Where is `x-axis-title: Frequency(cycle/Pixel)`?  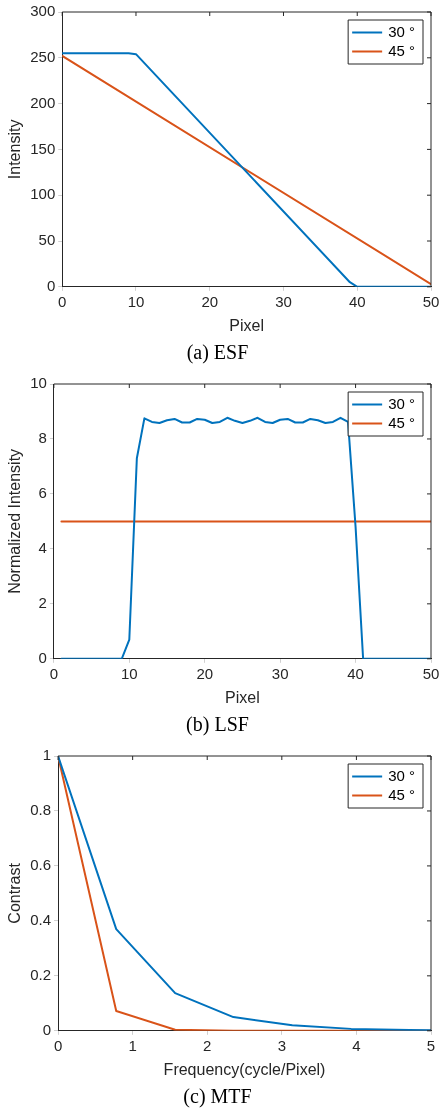 x-axis-title: Frequency(cycle/Pixel) is located at coordinates (244, 1069).